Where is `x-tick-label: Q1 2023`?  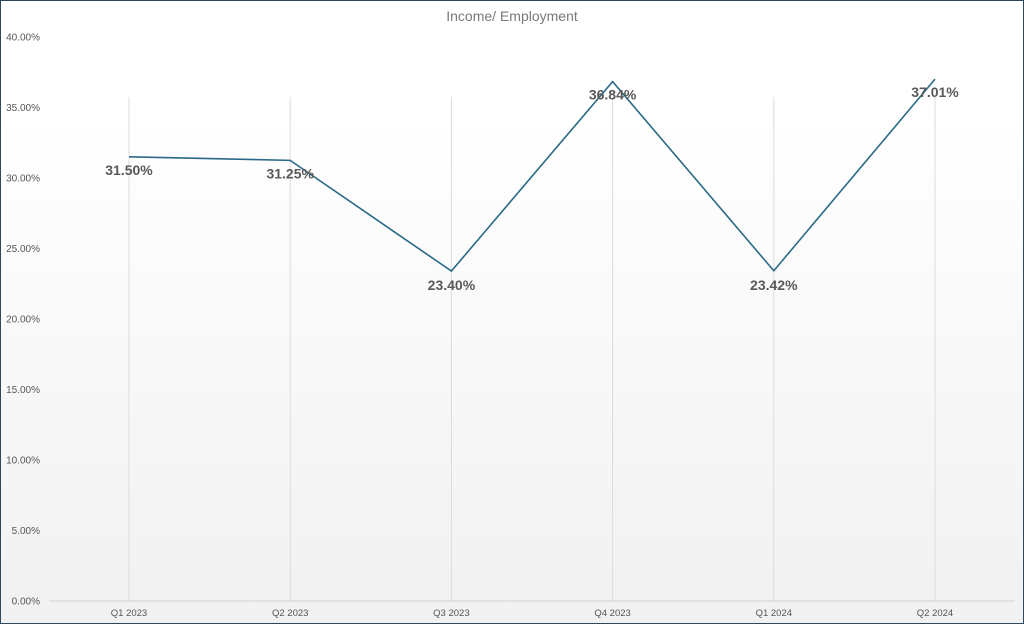 x-tick-label: Q1 2023 is located at coordinates (129, 613).